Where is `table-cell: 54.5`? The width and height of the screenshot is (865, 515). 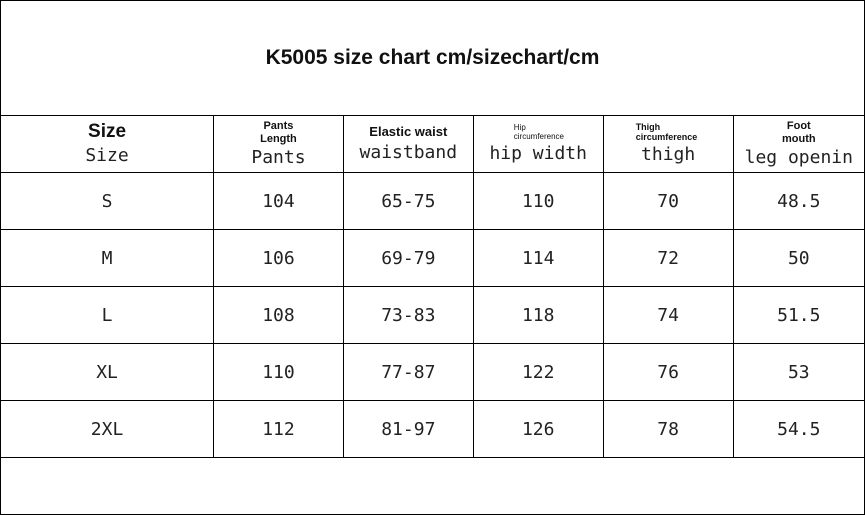
table-cell: 54.5 is located at coordinates (798, 429).